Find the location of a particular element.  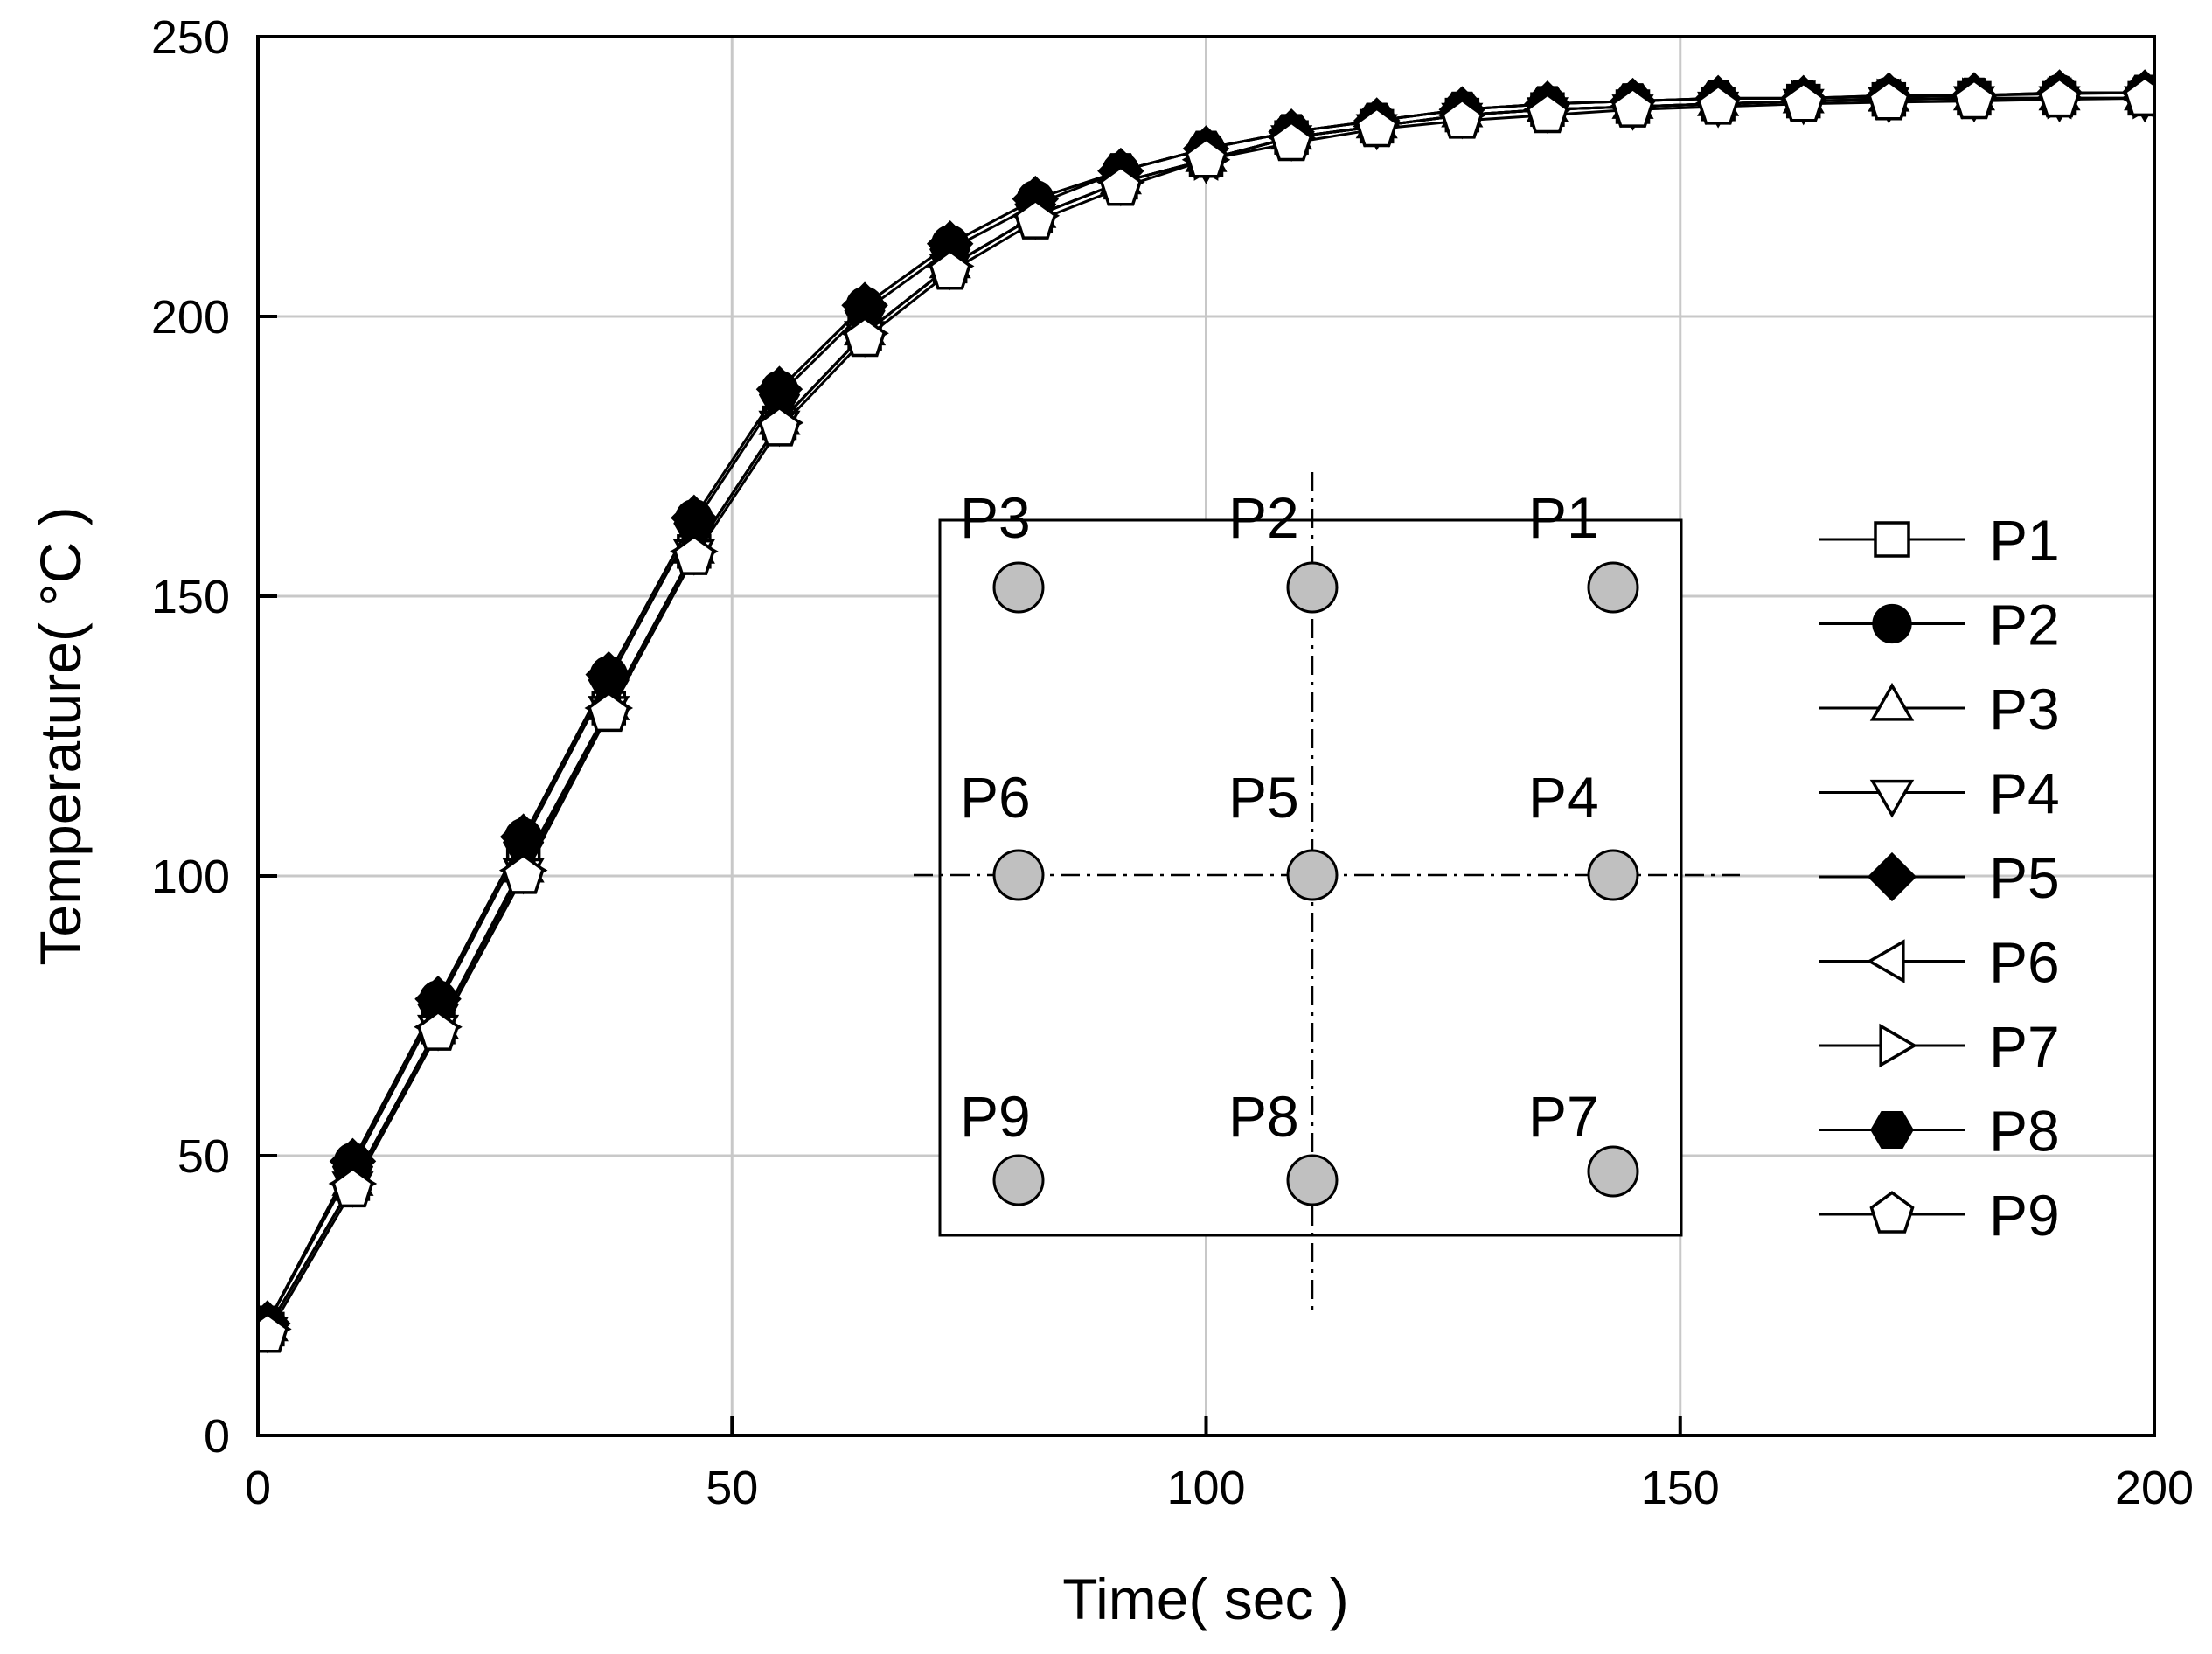

legend-label: P7 is located at coordinates (2024, 1046).